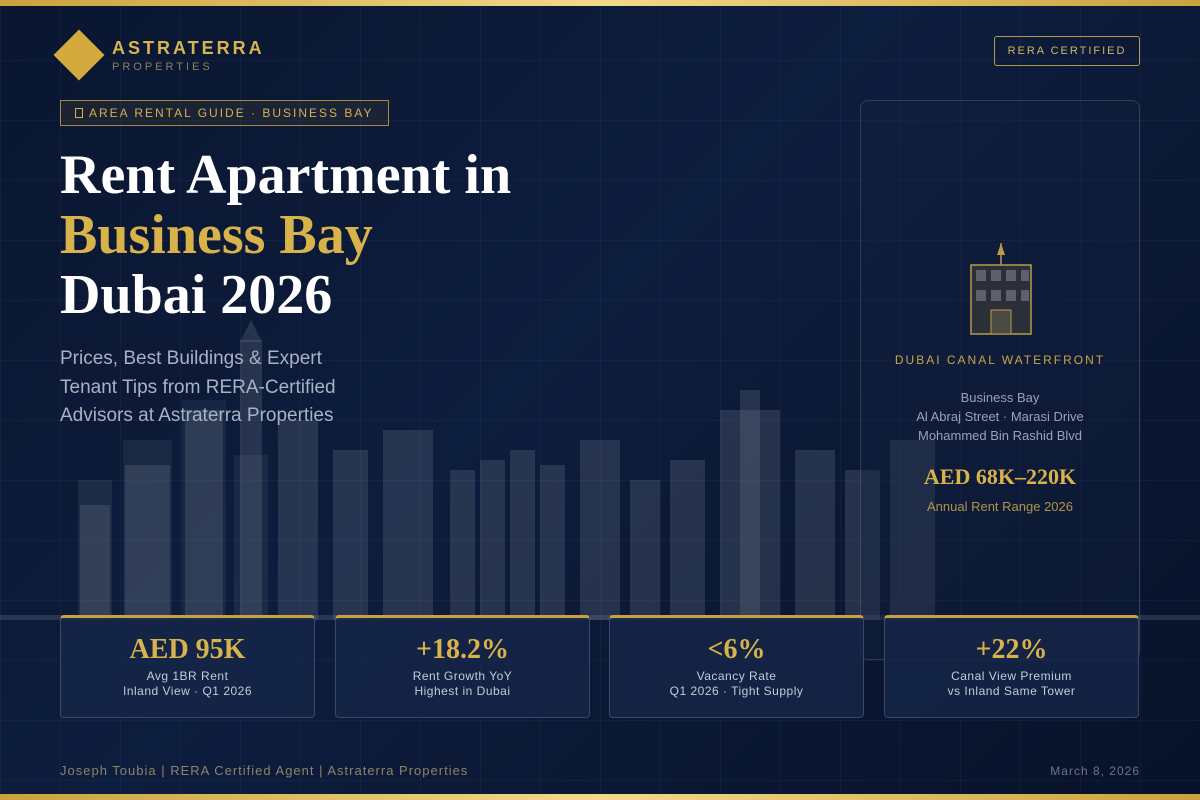 The width and height of the screenshot is (1200, 800). What do you see at coordinates (187, 649) in the screenshot?
I see `stat-value: AED 95K` at bounding box center [187, 649].